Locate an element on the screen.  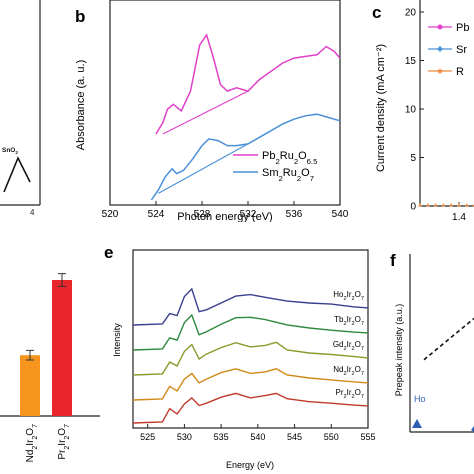
panel-e-xtick-label: 530 is located at coordinates (184, 437).